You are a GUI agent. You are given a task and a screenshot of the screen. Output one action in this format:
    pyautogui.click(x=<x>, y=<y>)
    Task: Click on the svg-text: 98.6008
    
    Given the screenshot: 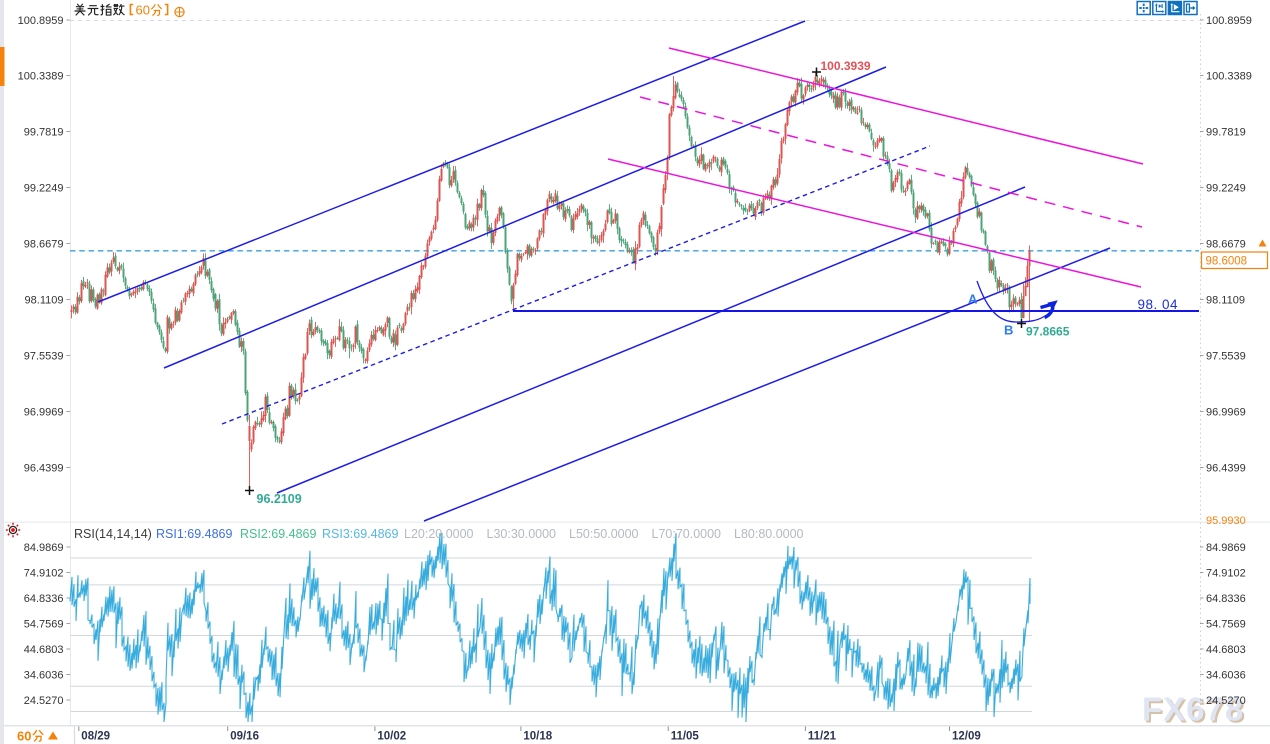 What is the action you would take?
    pyautogui.click(x=1227, y=262)
    